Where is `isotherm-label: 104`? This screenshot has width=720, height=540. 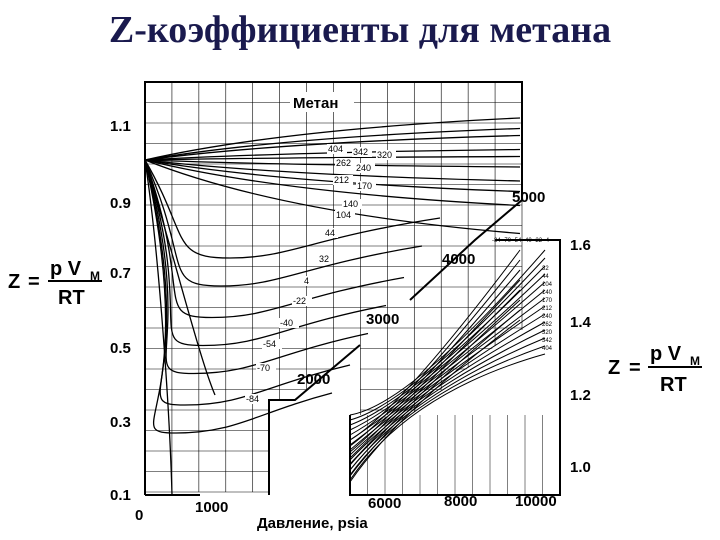 isotherm-label: 104 is located at coordinates (343, 215).